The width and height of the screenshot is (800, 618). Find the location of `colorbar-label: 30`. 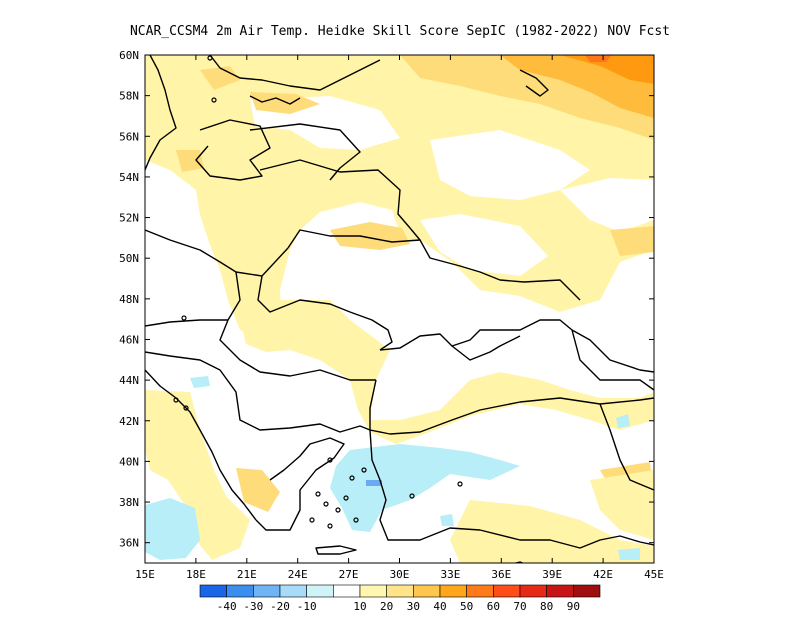

colorbar-label: 30 is located at coordinates (413, 606).